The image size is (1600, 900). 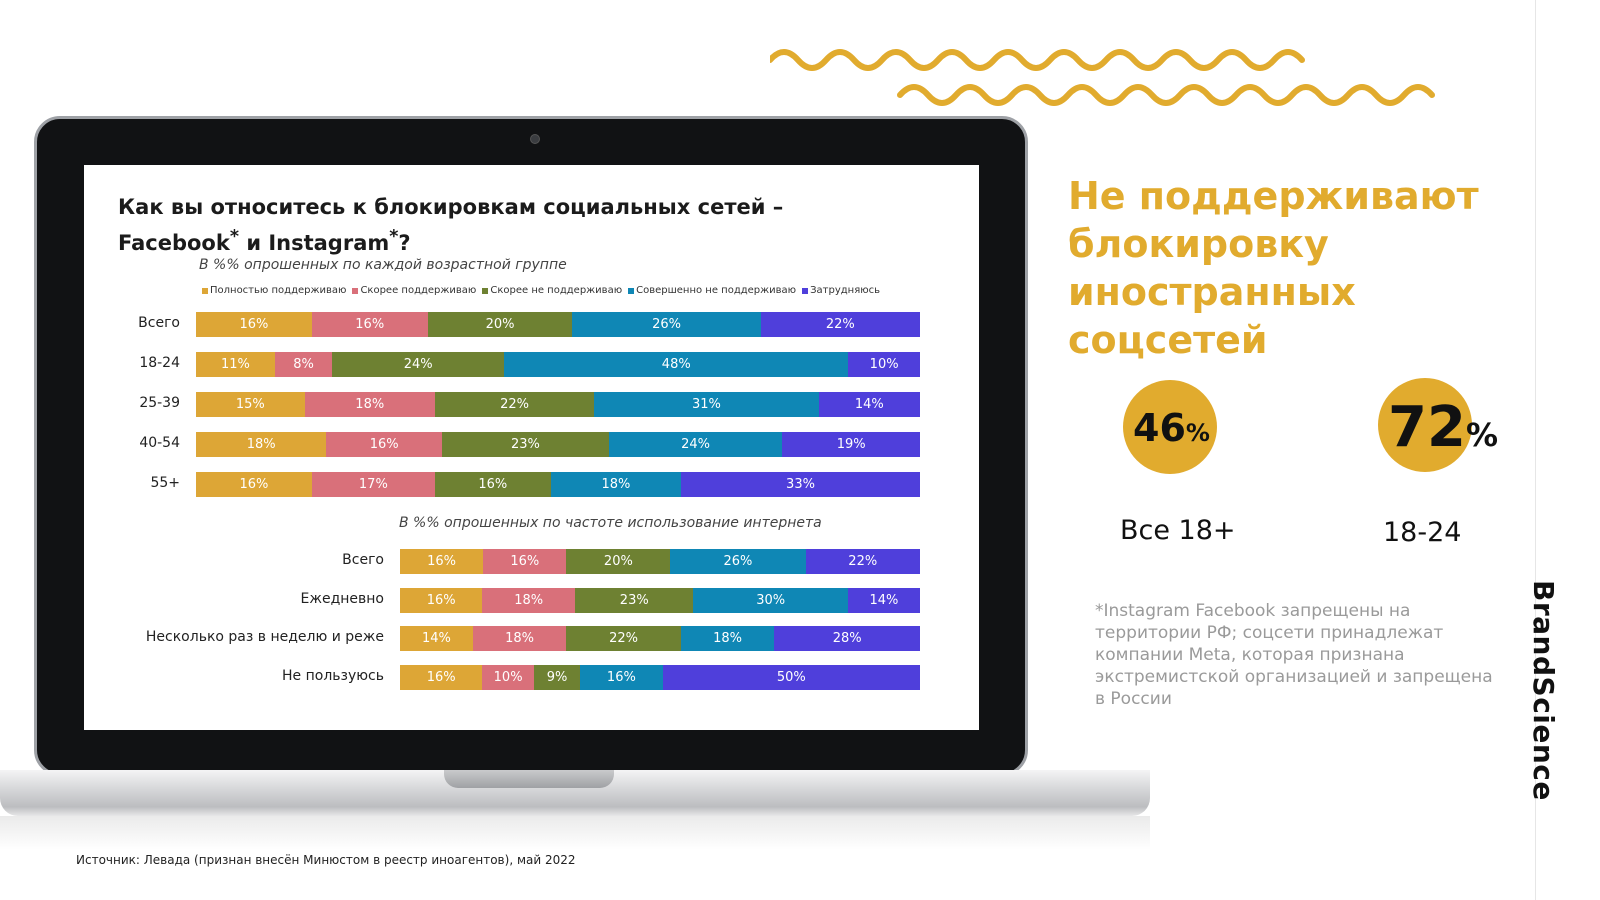 What do you see at coordinates (1118, 80) in the screenshot?
I see `decorative-waves` at bounding box center [1118, 80].